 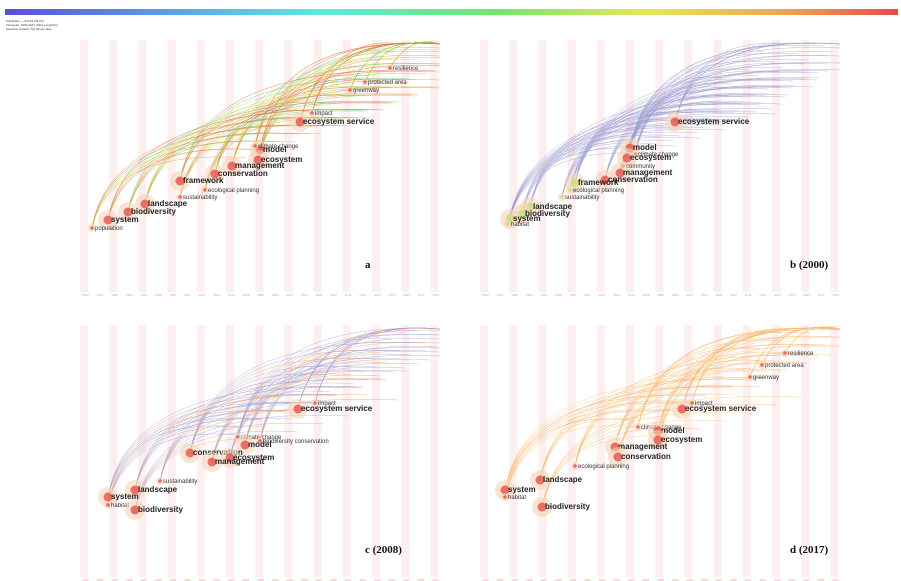 What do you see at coordinates (275, 295) in the screenshot?
I see `year-label: 2006` at bounding box center [275, 295].